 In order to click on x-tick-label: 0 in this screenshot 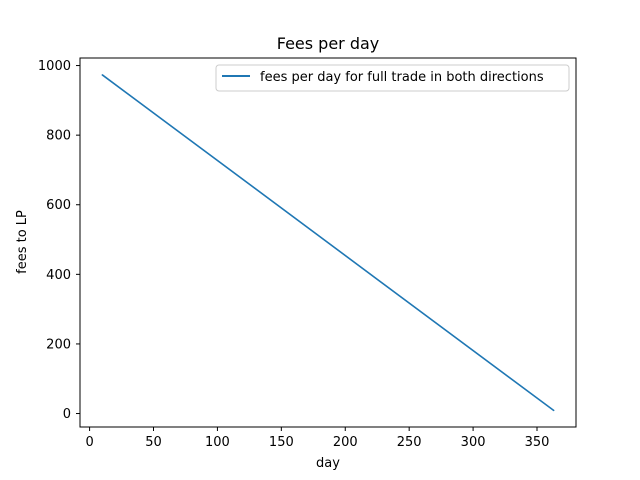, I will do `click(89, 442)`.